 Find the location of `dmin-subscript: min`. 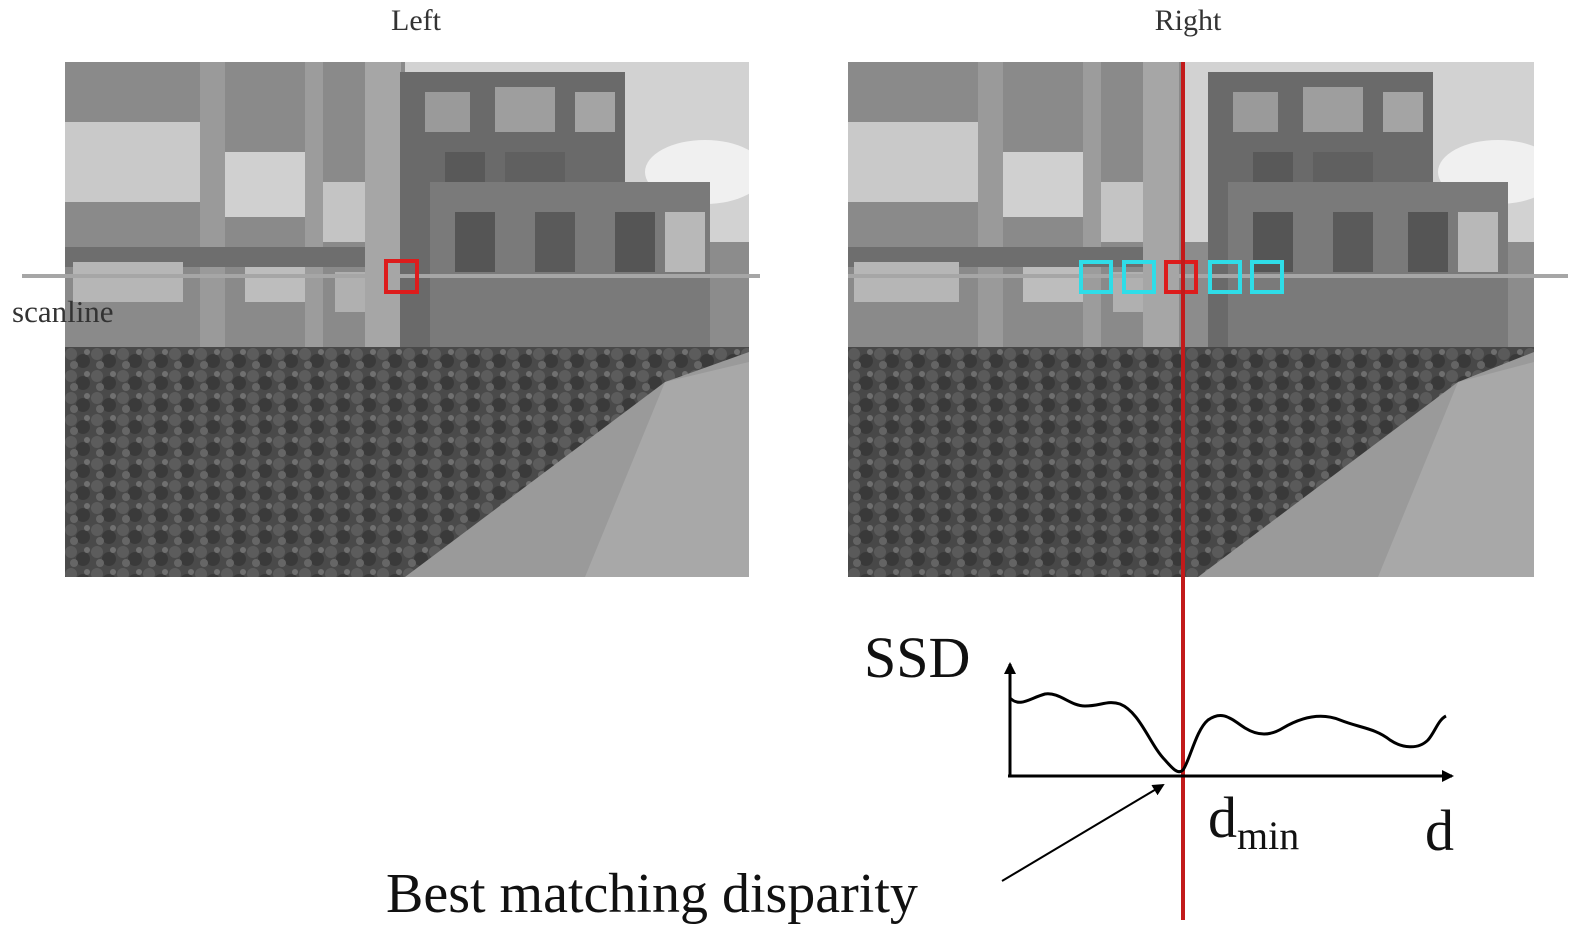

dmin-subscript: min is located at coordinates (1268, 835).